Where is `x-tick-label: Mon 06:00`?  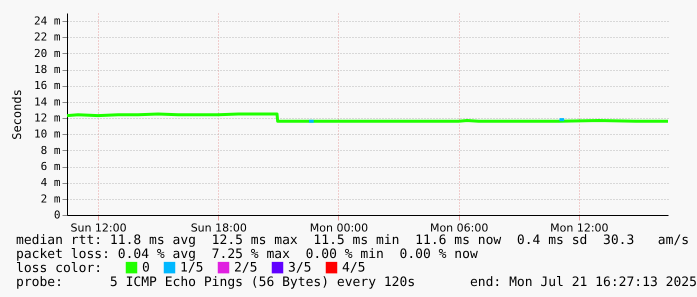 x-tick-label: Mon 06:00 is located at coordinates (459, 228).